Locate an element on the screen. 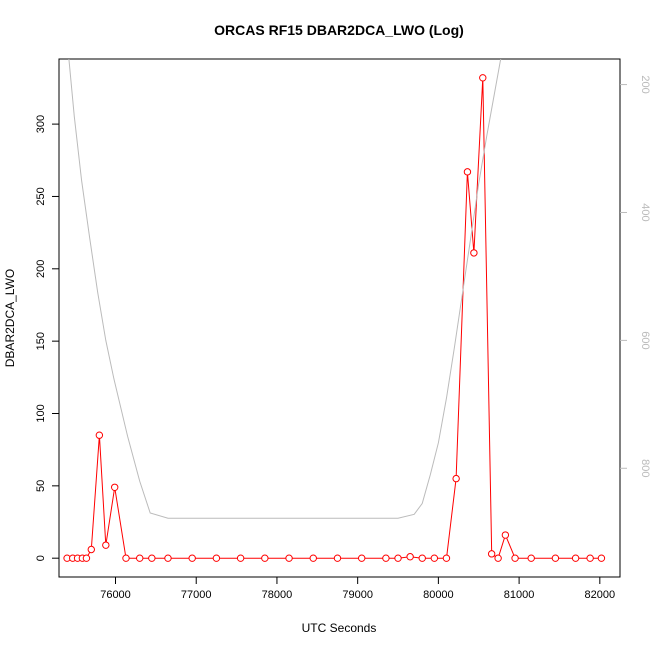 The image size is (650, 650). x-tick-label: 79000 is located at coordinates (357, 595).